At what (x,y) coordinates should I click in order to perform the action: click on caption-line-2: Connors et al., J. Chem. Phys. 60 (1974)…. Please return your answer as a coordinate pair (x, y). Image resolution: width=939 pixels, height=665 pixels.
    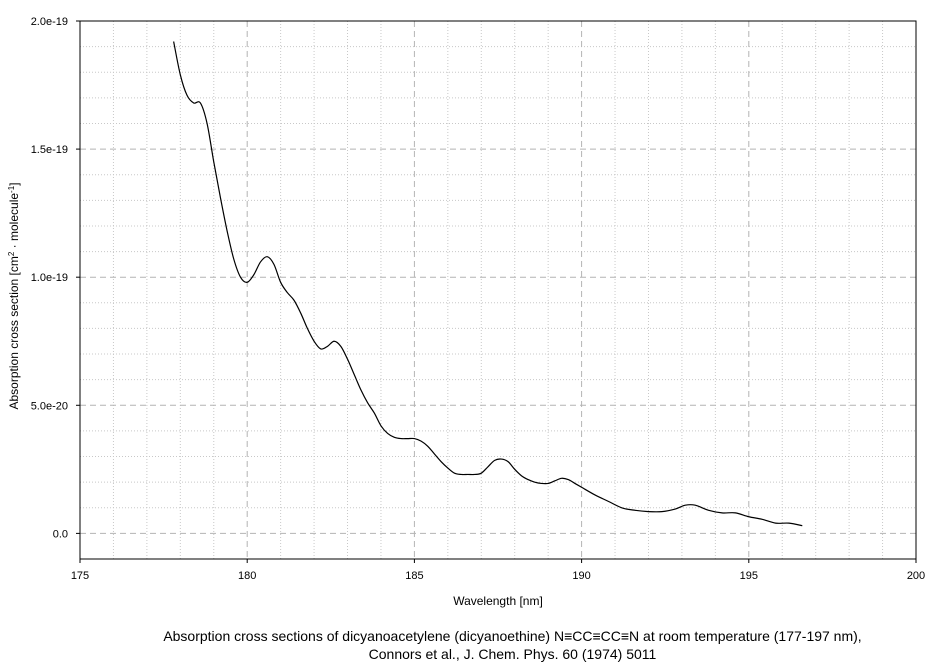
    Looking at the image, I should click on (512, 654).